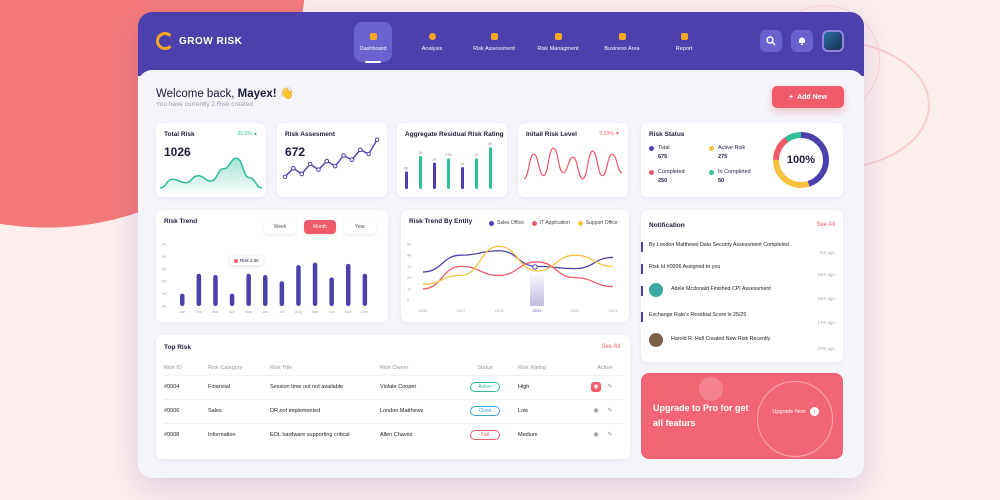 This screenshot has height=500, width=1000. Describe the element at coordinates (373, 42) in the screenshot. I see `nav-dashboard: Dashboard` at that location.